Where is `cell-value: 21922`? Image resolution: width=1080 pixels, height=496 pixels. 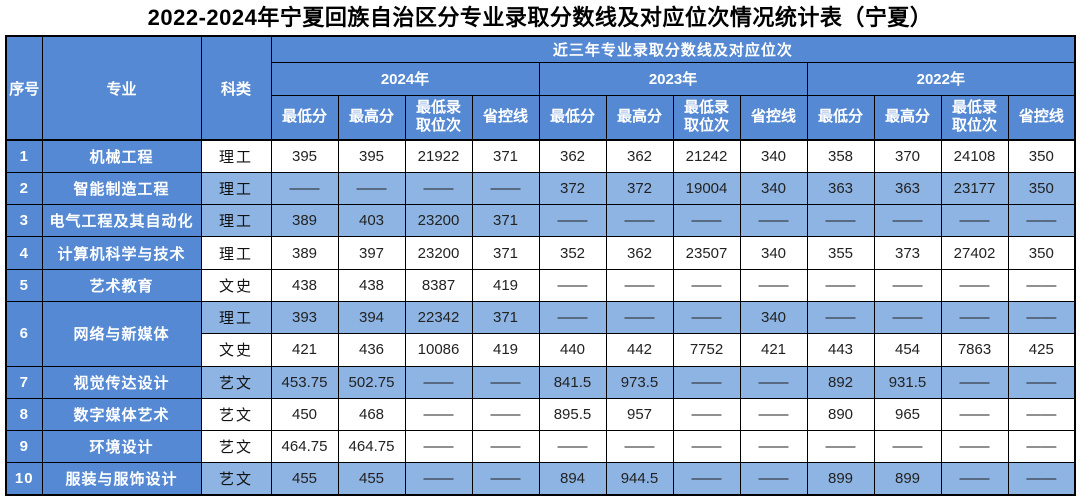 cell-value: 21922 is located at coordinates (438, 156).